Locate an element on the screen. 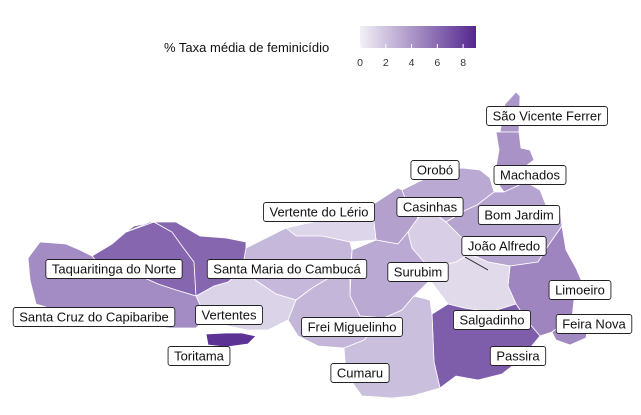  map-label-text: Vertentes is located at coordinates (229, 315).